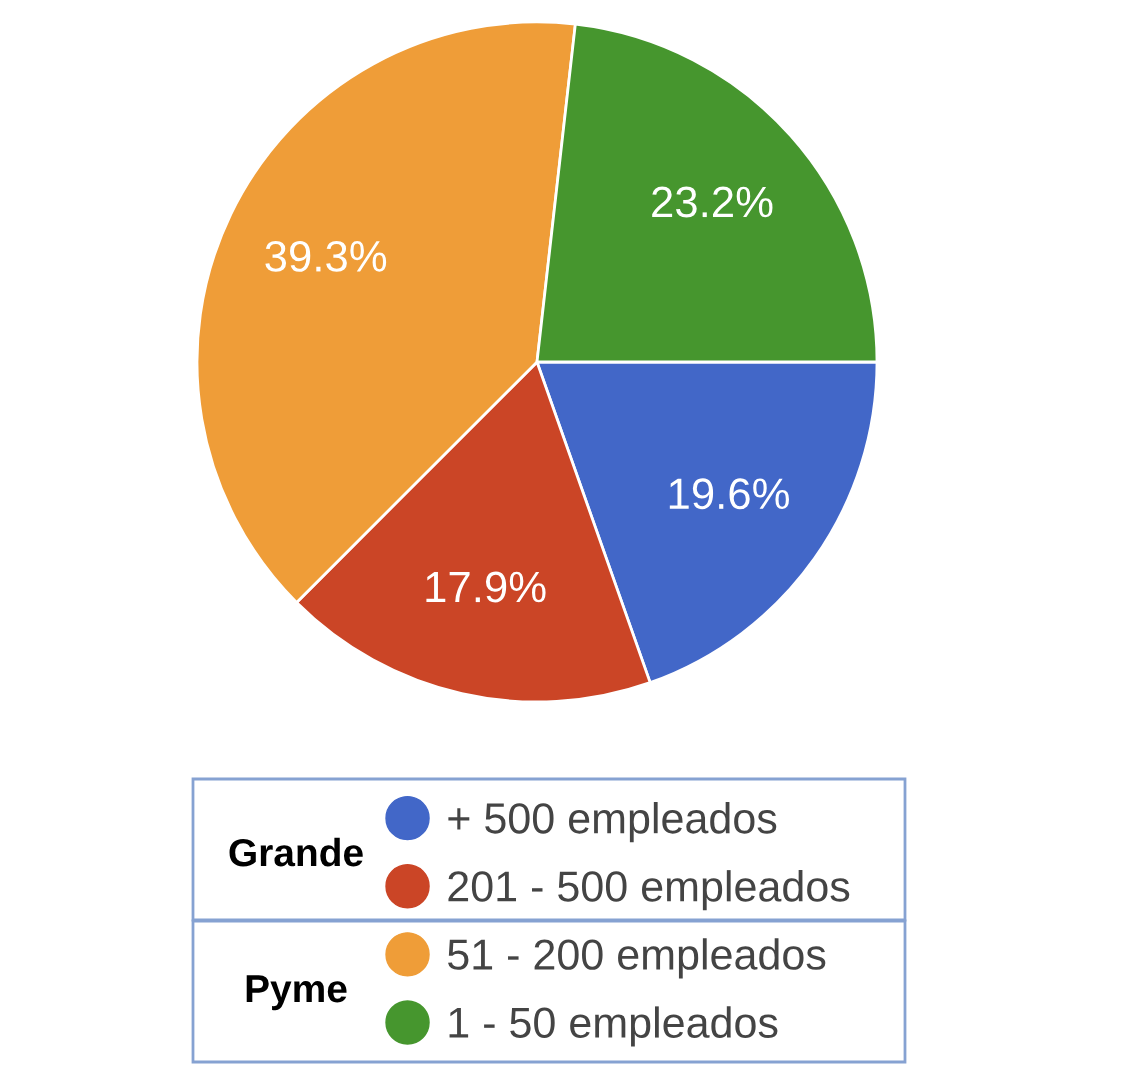 Image resolution: width=1125 pixels, height=1084 pixels. What do you see at coordinates (296, 993) in the screenshot?
I see `text: Pyme` at bounding box center [296, 993].